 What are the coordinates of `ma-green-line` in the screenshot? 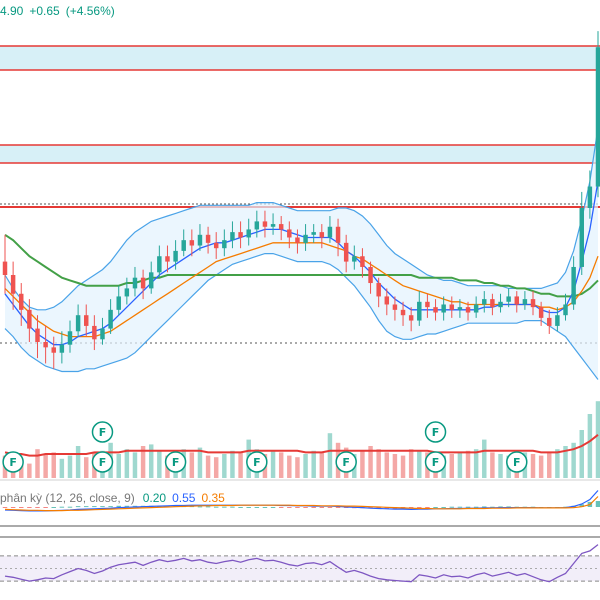 It's located at (301, 265).